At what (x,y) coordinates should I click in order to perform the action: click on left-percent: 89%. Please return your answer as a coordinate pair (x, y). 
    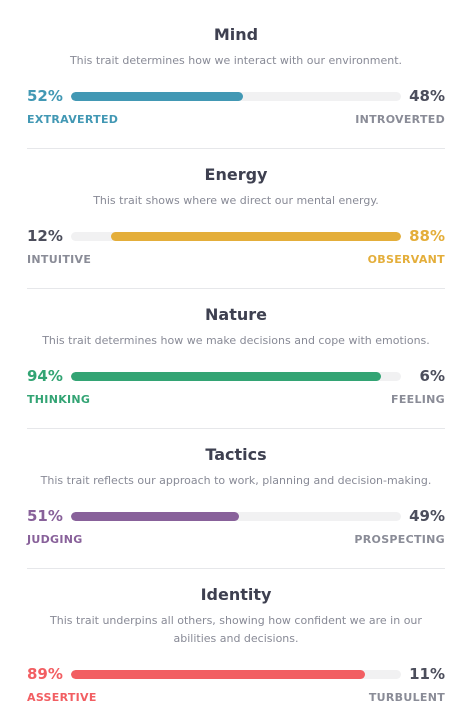
    Looking at the image, I should click on (45, 674).